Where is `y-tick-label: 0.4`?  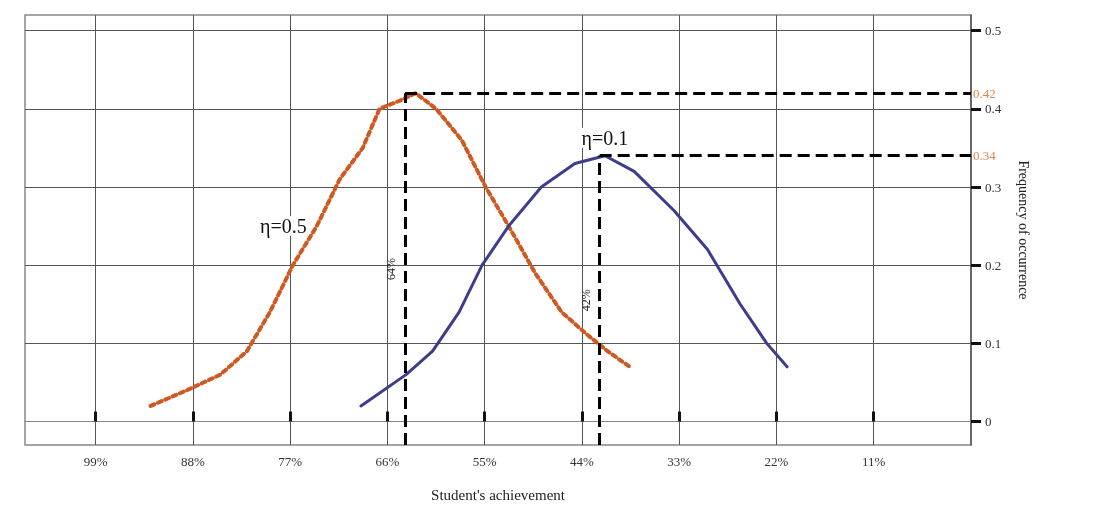
y-tick-label: 0.4 is located at coordinates (993, 109).